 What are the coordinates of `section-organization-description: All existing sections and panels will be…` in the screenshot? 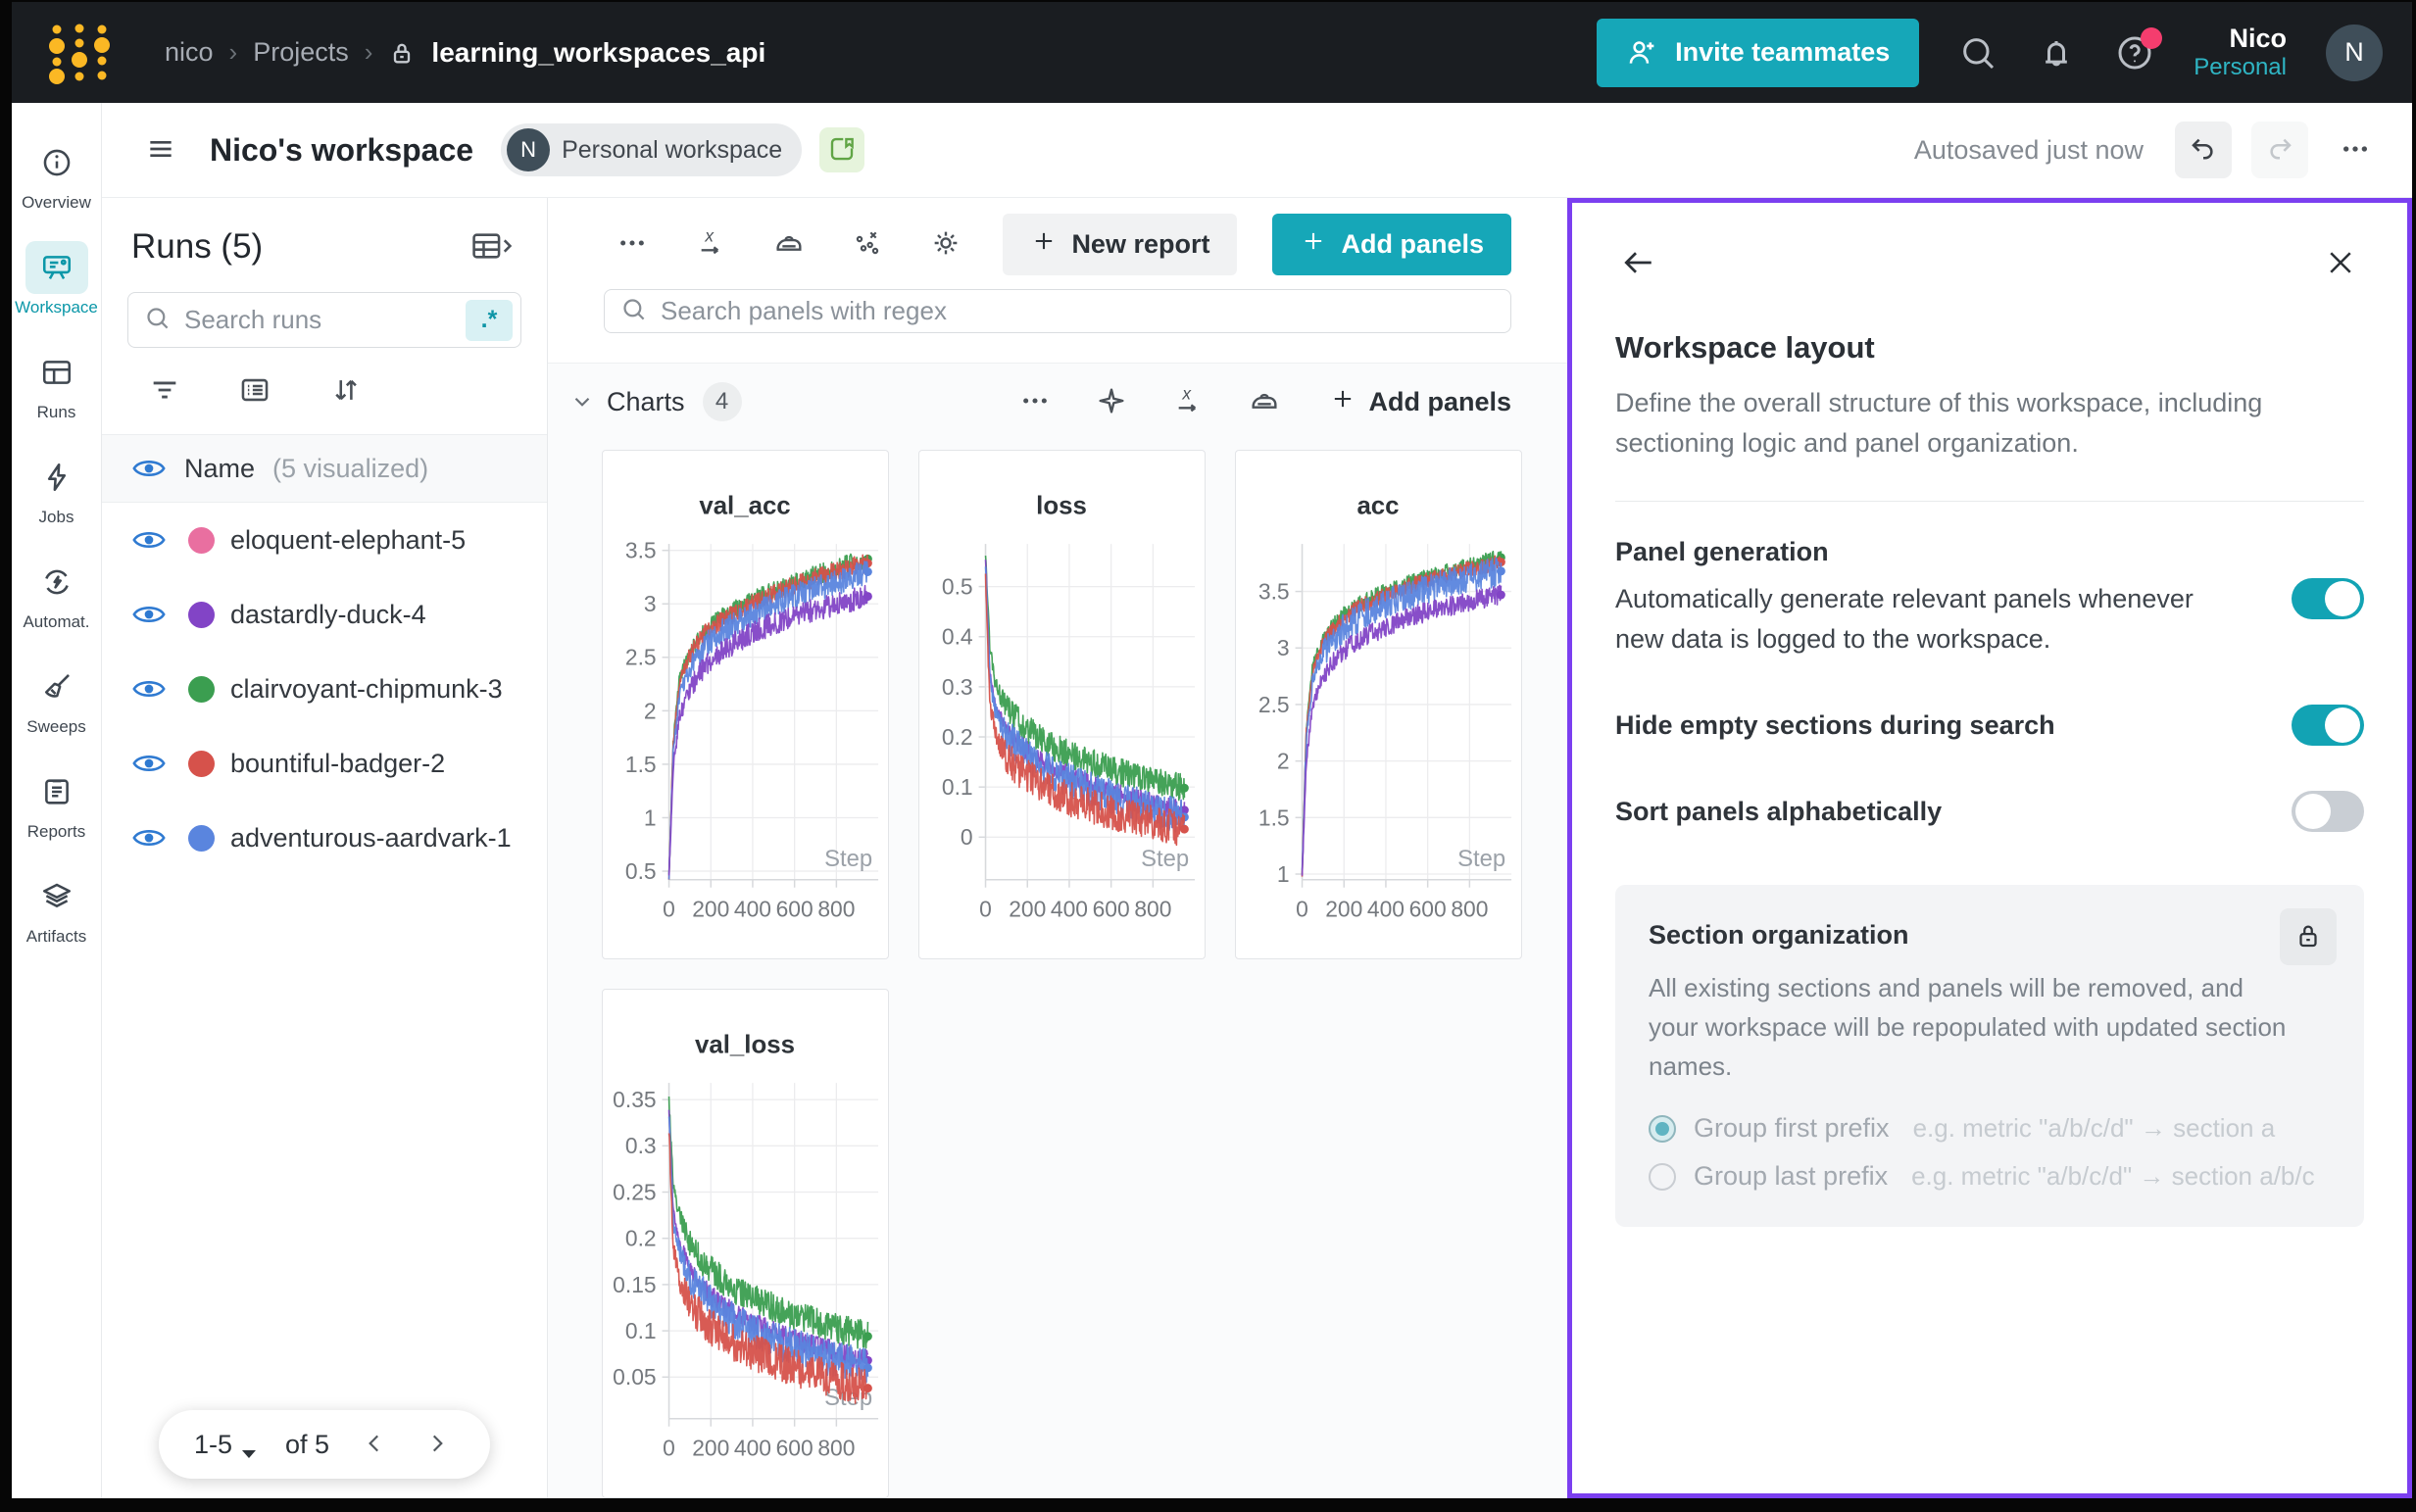 It's located at (1968, 1027).